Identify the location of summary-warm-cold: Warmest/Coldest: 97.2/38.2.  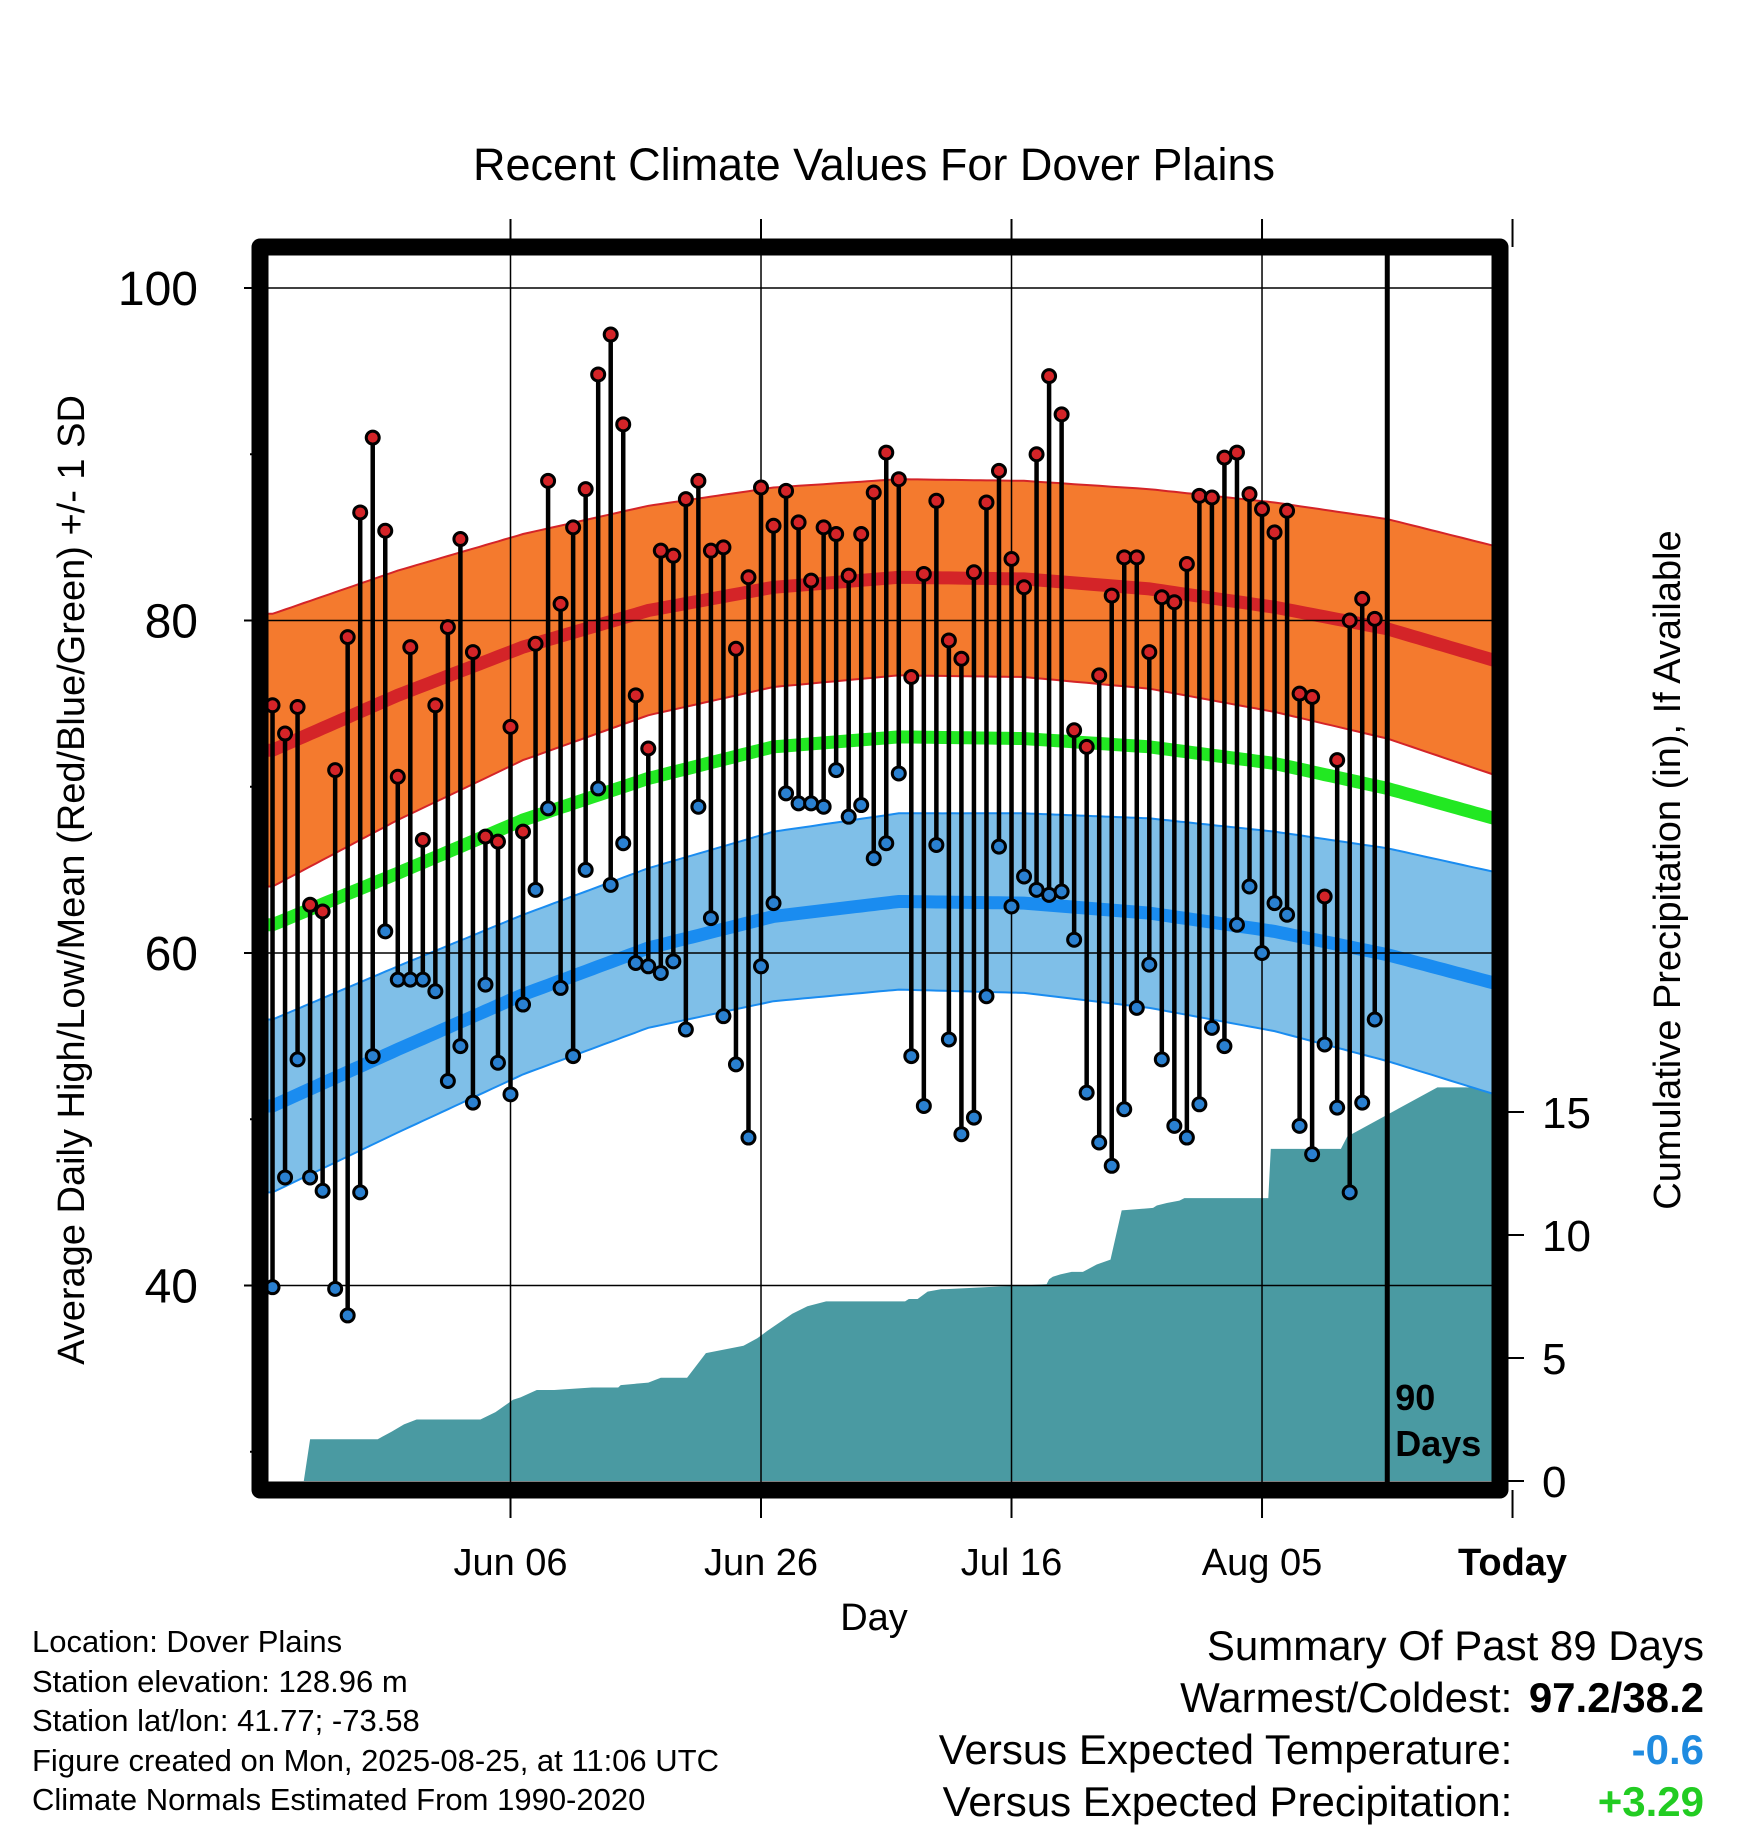
(1321, 1698).